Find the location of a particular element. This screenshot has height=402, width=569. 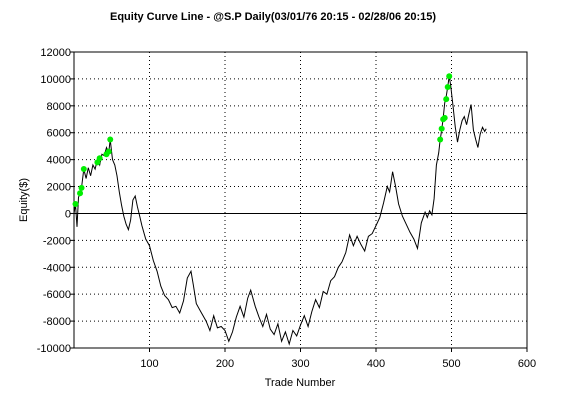

y-tick-label: 10000 is located at coordinates (55, 80).